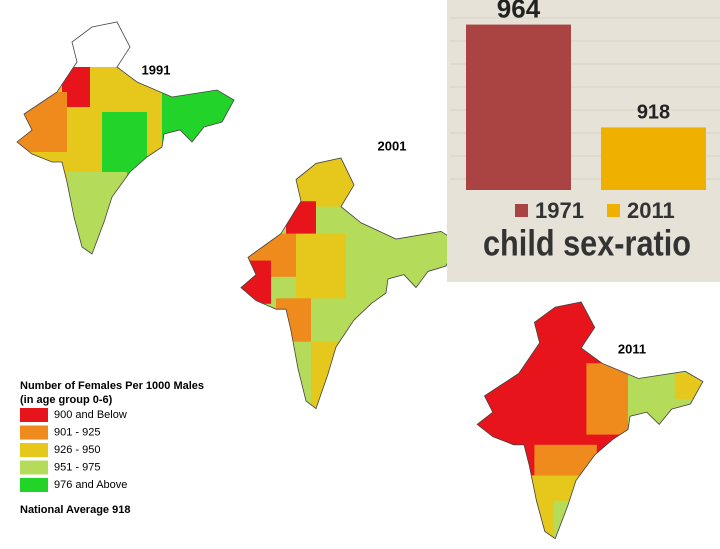 This screenshot has width=720, height=549. What do you see at coordinates (112, 386) in the screenshot?
I see `legend-title: Number of Females Per 1000 Males` at bounding box center [112, 386].